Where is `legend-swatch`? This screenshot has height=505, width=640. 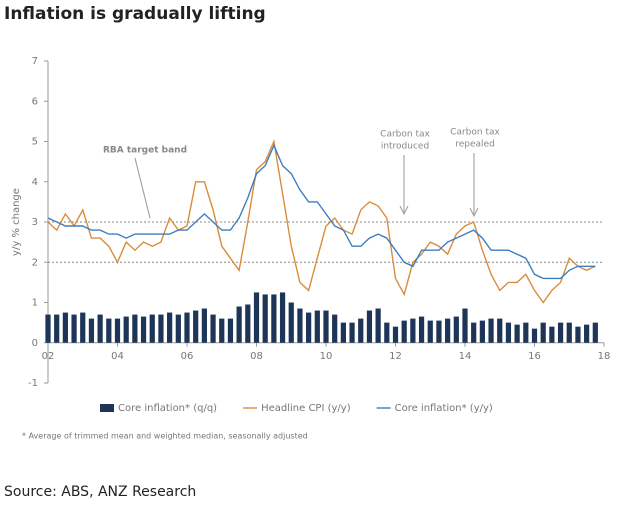 legend-swatch is located at coordinates (107, 408).